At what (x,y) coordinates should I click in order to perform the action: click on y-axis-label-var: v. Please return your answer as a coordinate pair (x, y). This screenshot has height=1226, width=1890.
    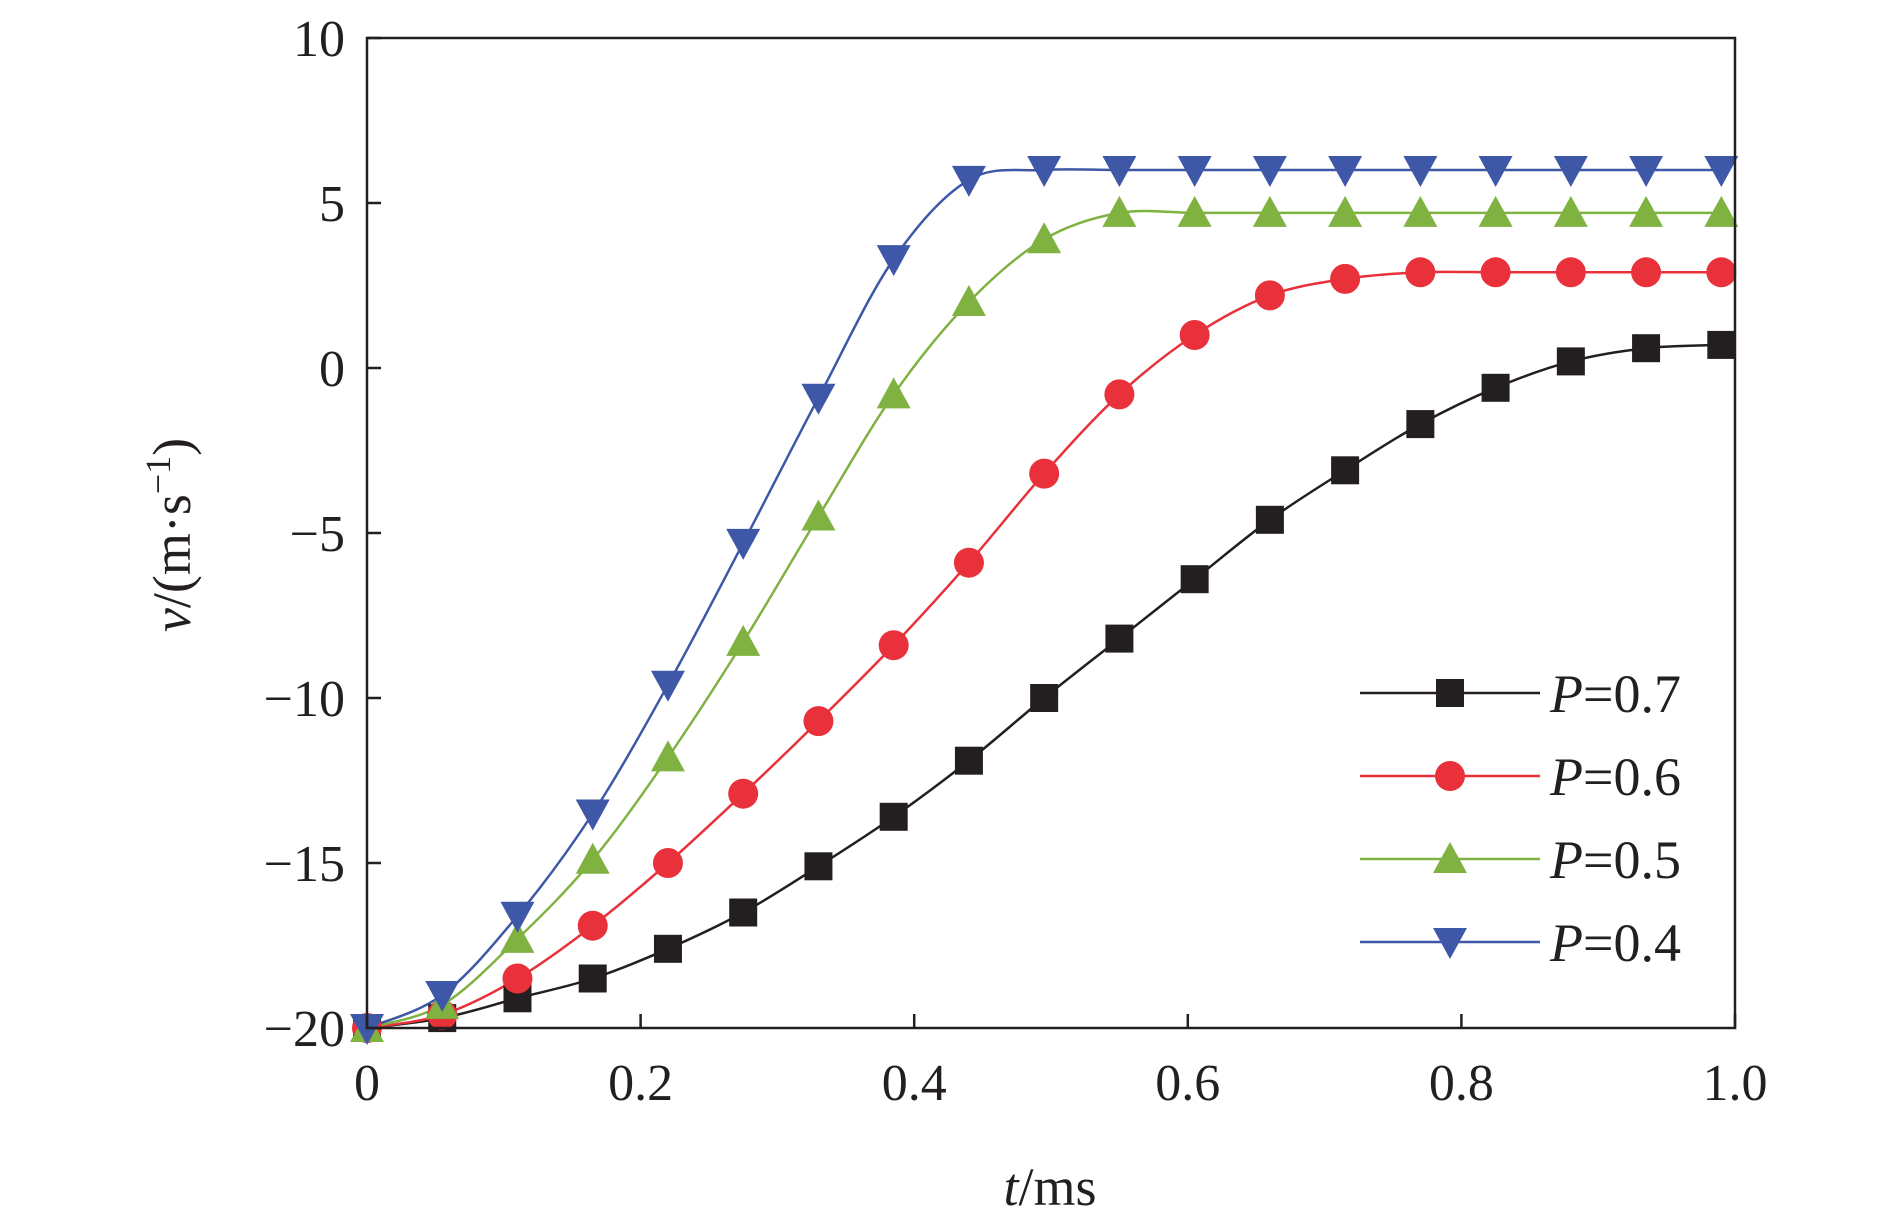
    Looking at the image, I should click on (172, 620).